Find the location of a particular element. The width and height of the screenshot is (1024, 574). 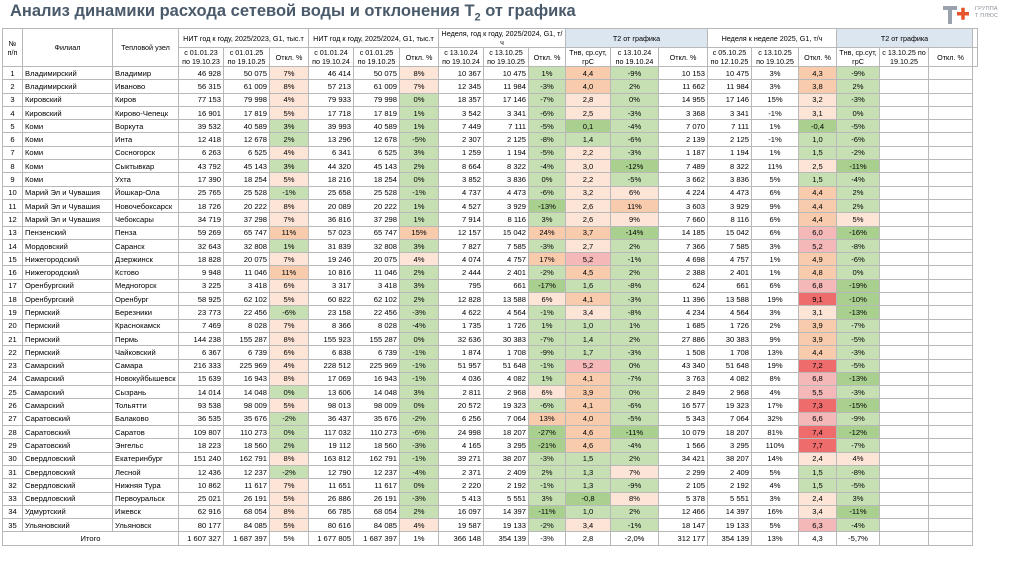

table-cell: -7% is located at coordinates (858, 325).